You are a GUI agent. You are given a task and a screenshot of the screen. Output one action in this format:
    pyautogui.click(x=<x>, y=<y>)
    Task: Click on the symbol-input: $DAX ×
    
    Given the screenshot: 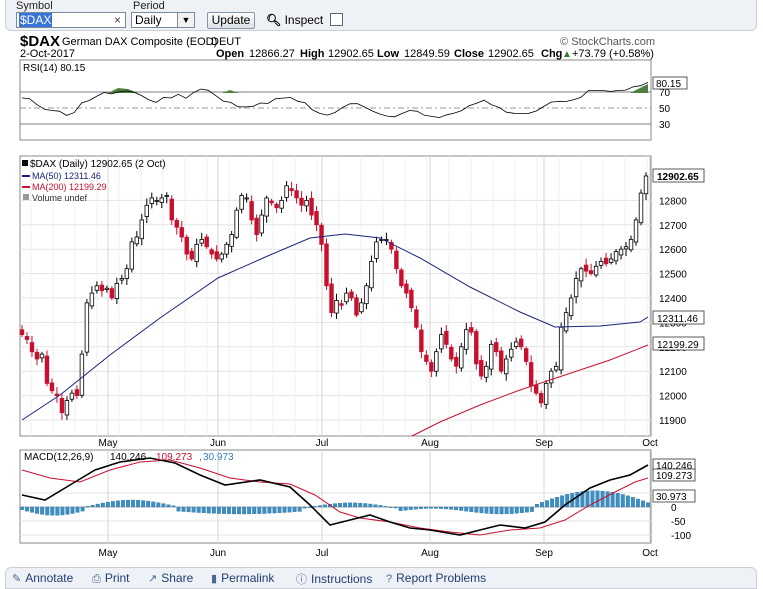 What is the action you would take?
    pyautogui.click(x=71, y=20)
    